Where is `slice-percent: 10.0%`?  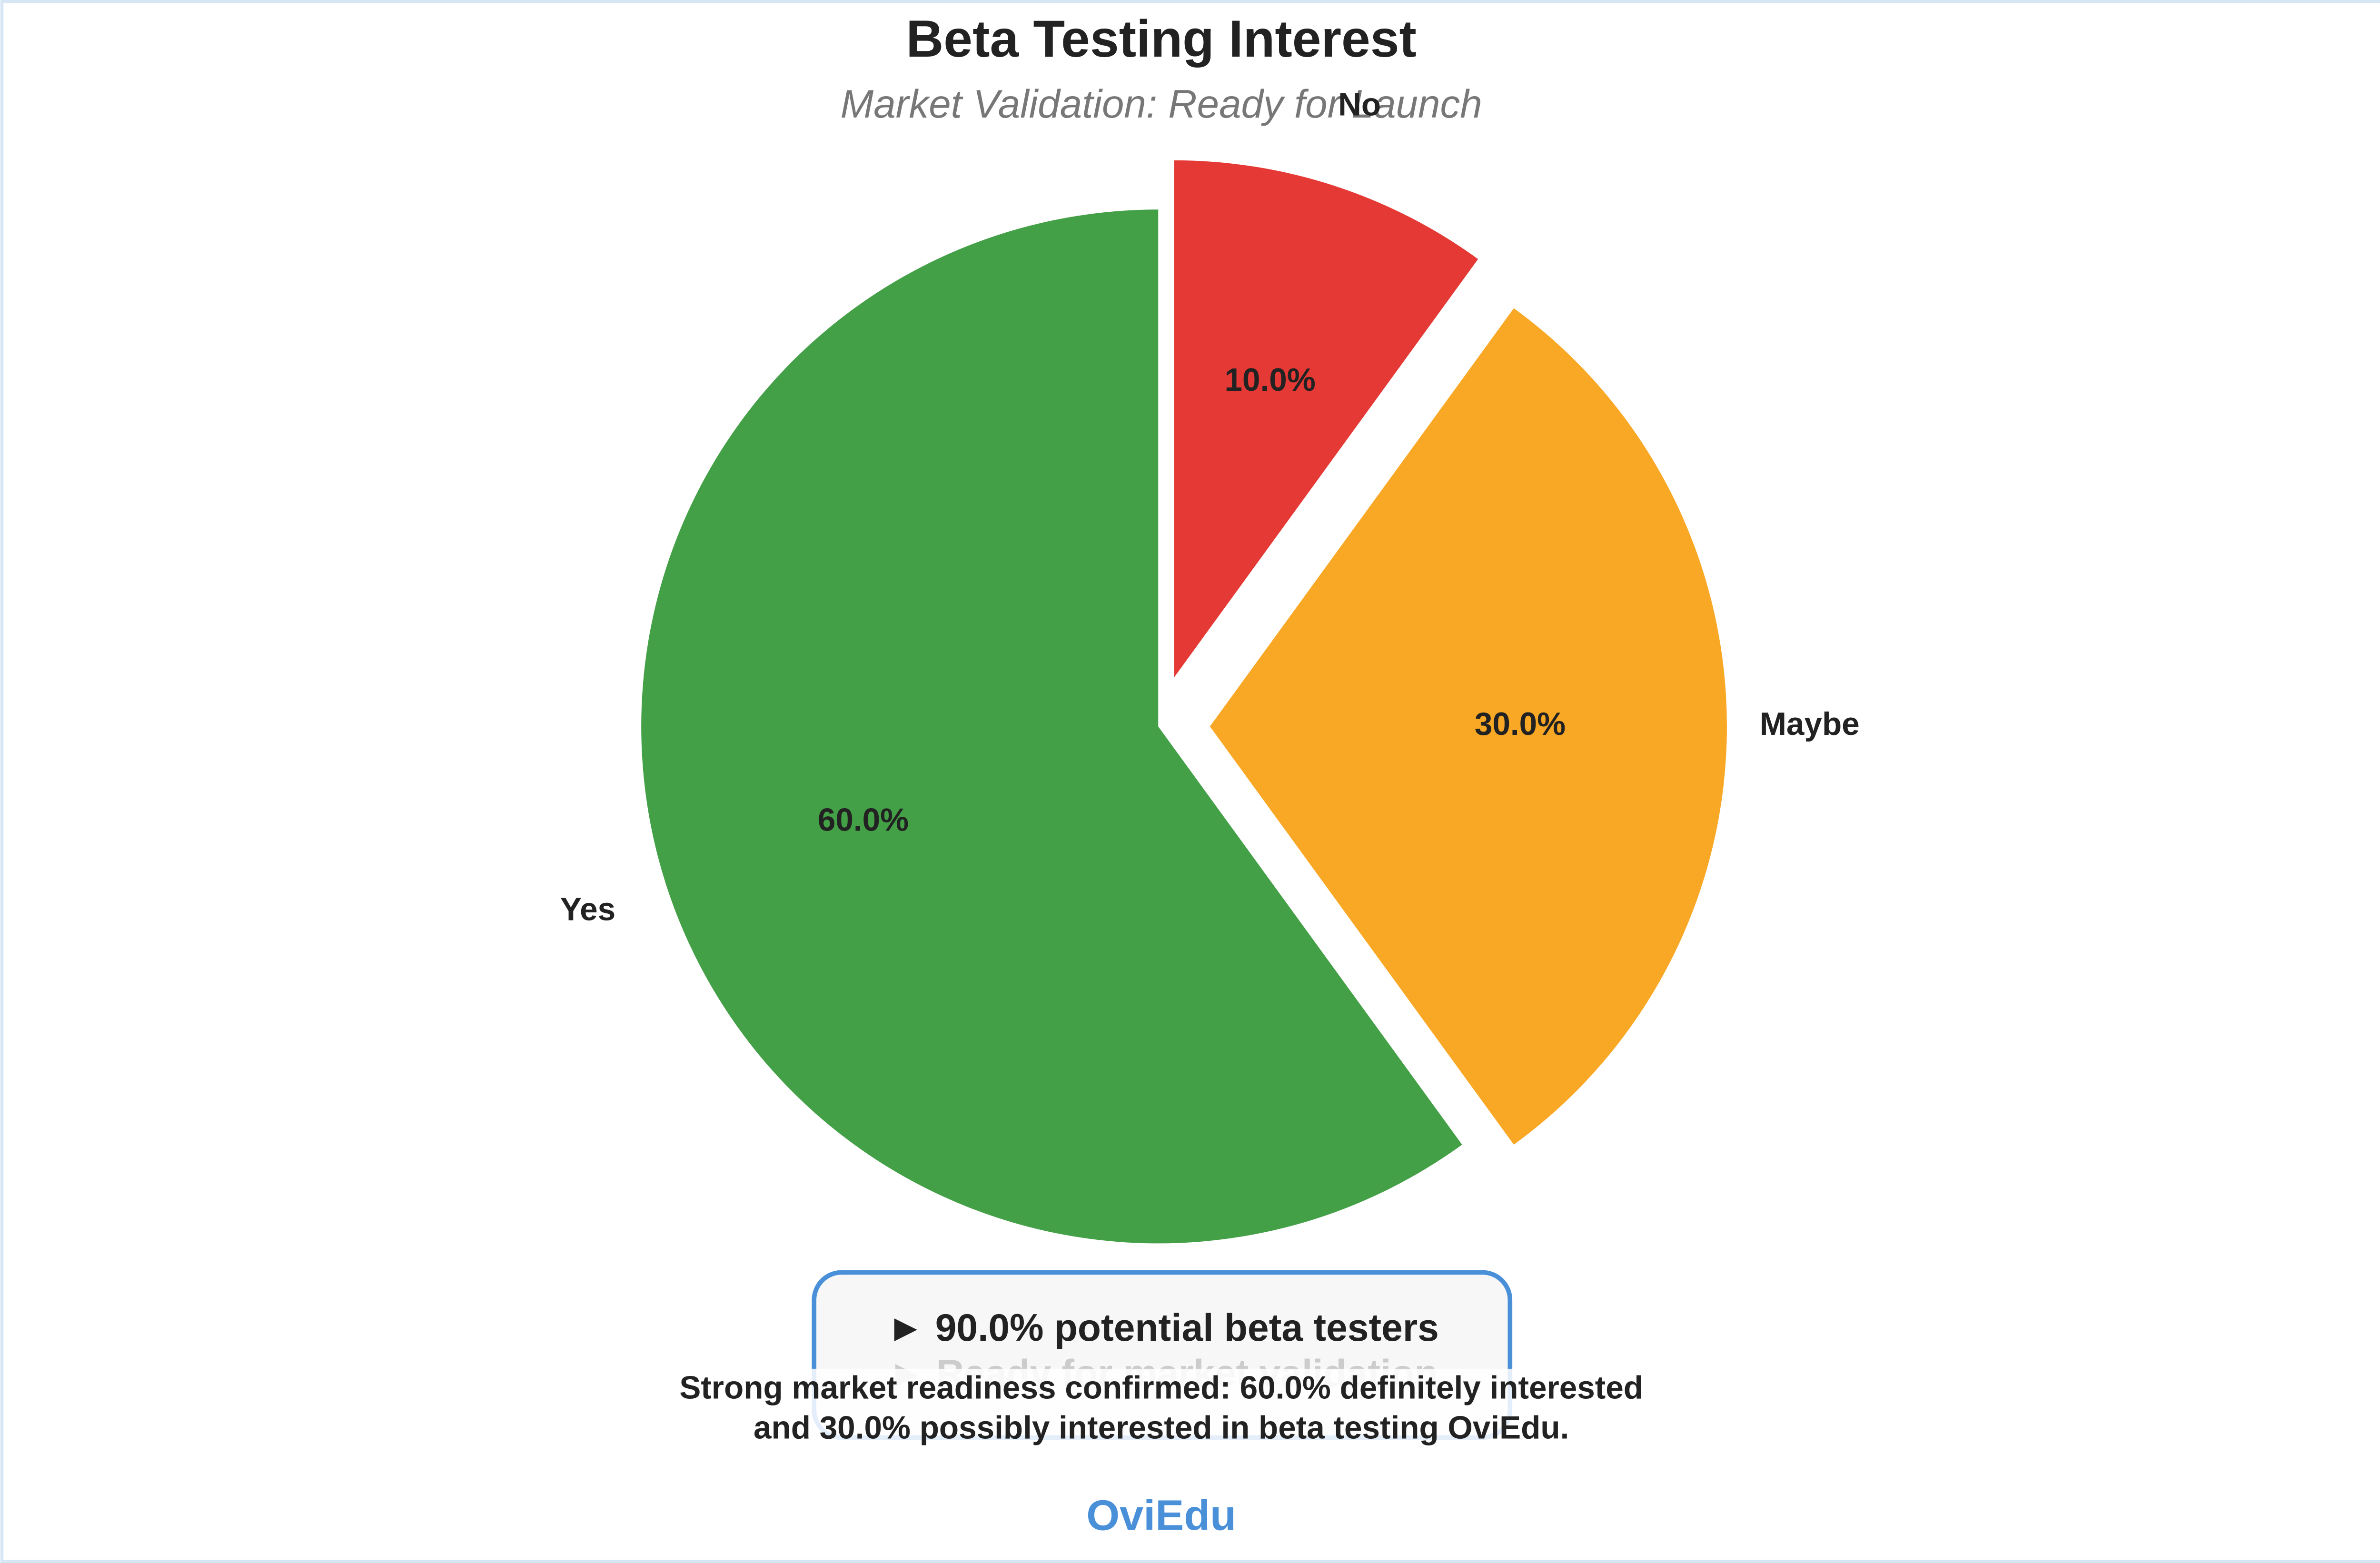
slice-percent: 10.0% is located at coordinates (1270, 380).